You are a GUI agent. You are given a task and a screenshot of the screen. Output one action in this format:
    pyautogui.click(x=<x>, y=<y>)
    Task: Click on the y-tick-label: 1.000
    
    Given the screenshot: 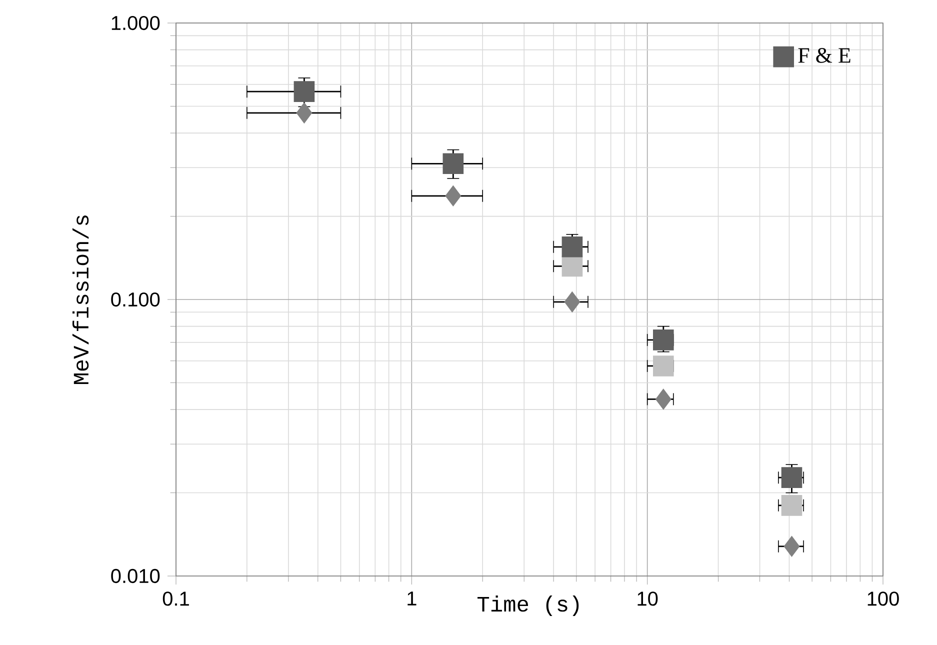 What is the action you would take?
    pyautogui.click(x=136, y=23)
    